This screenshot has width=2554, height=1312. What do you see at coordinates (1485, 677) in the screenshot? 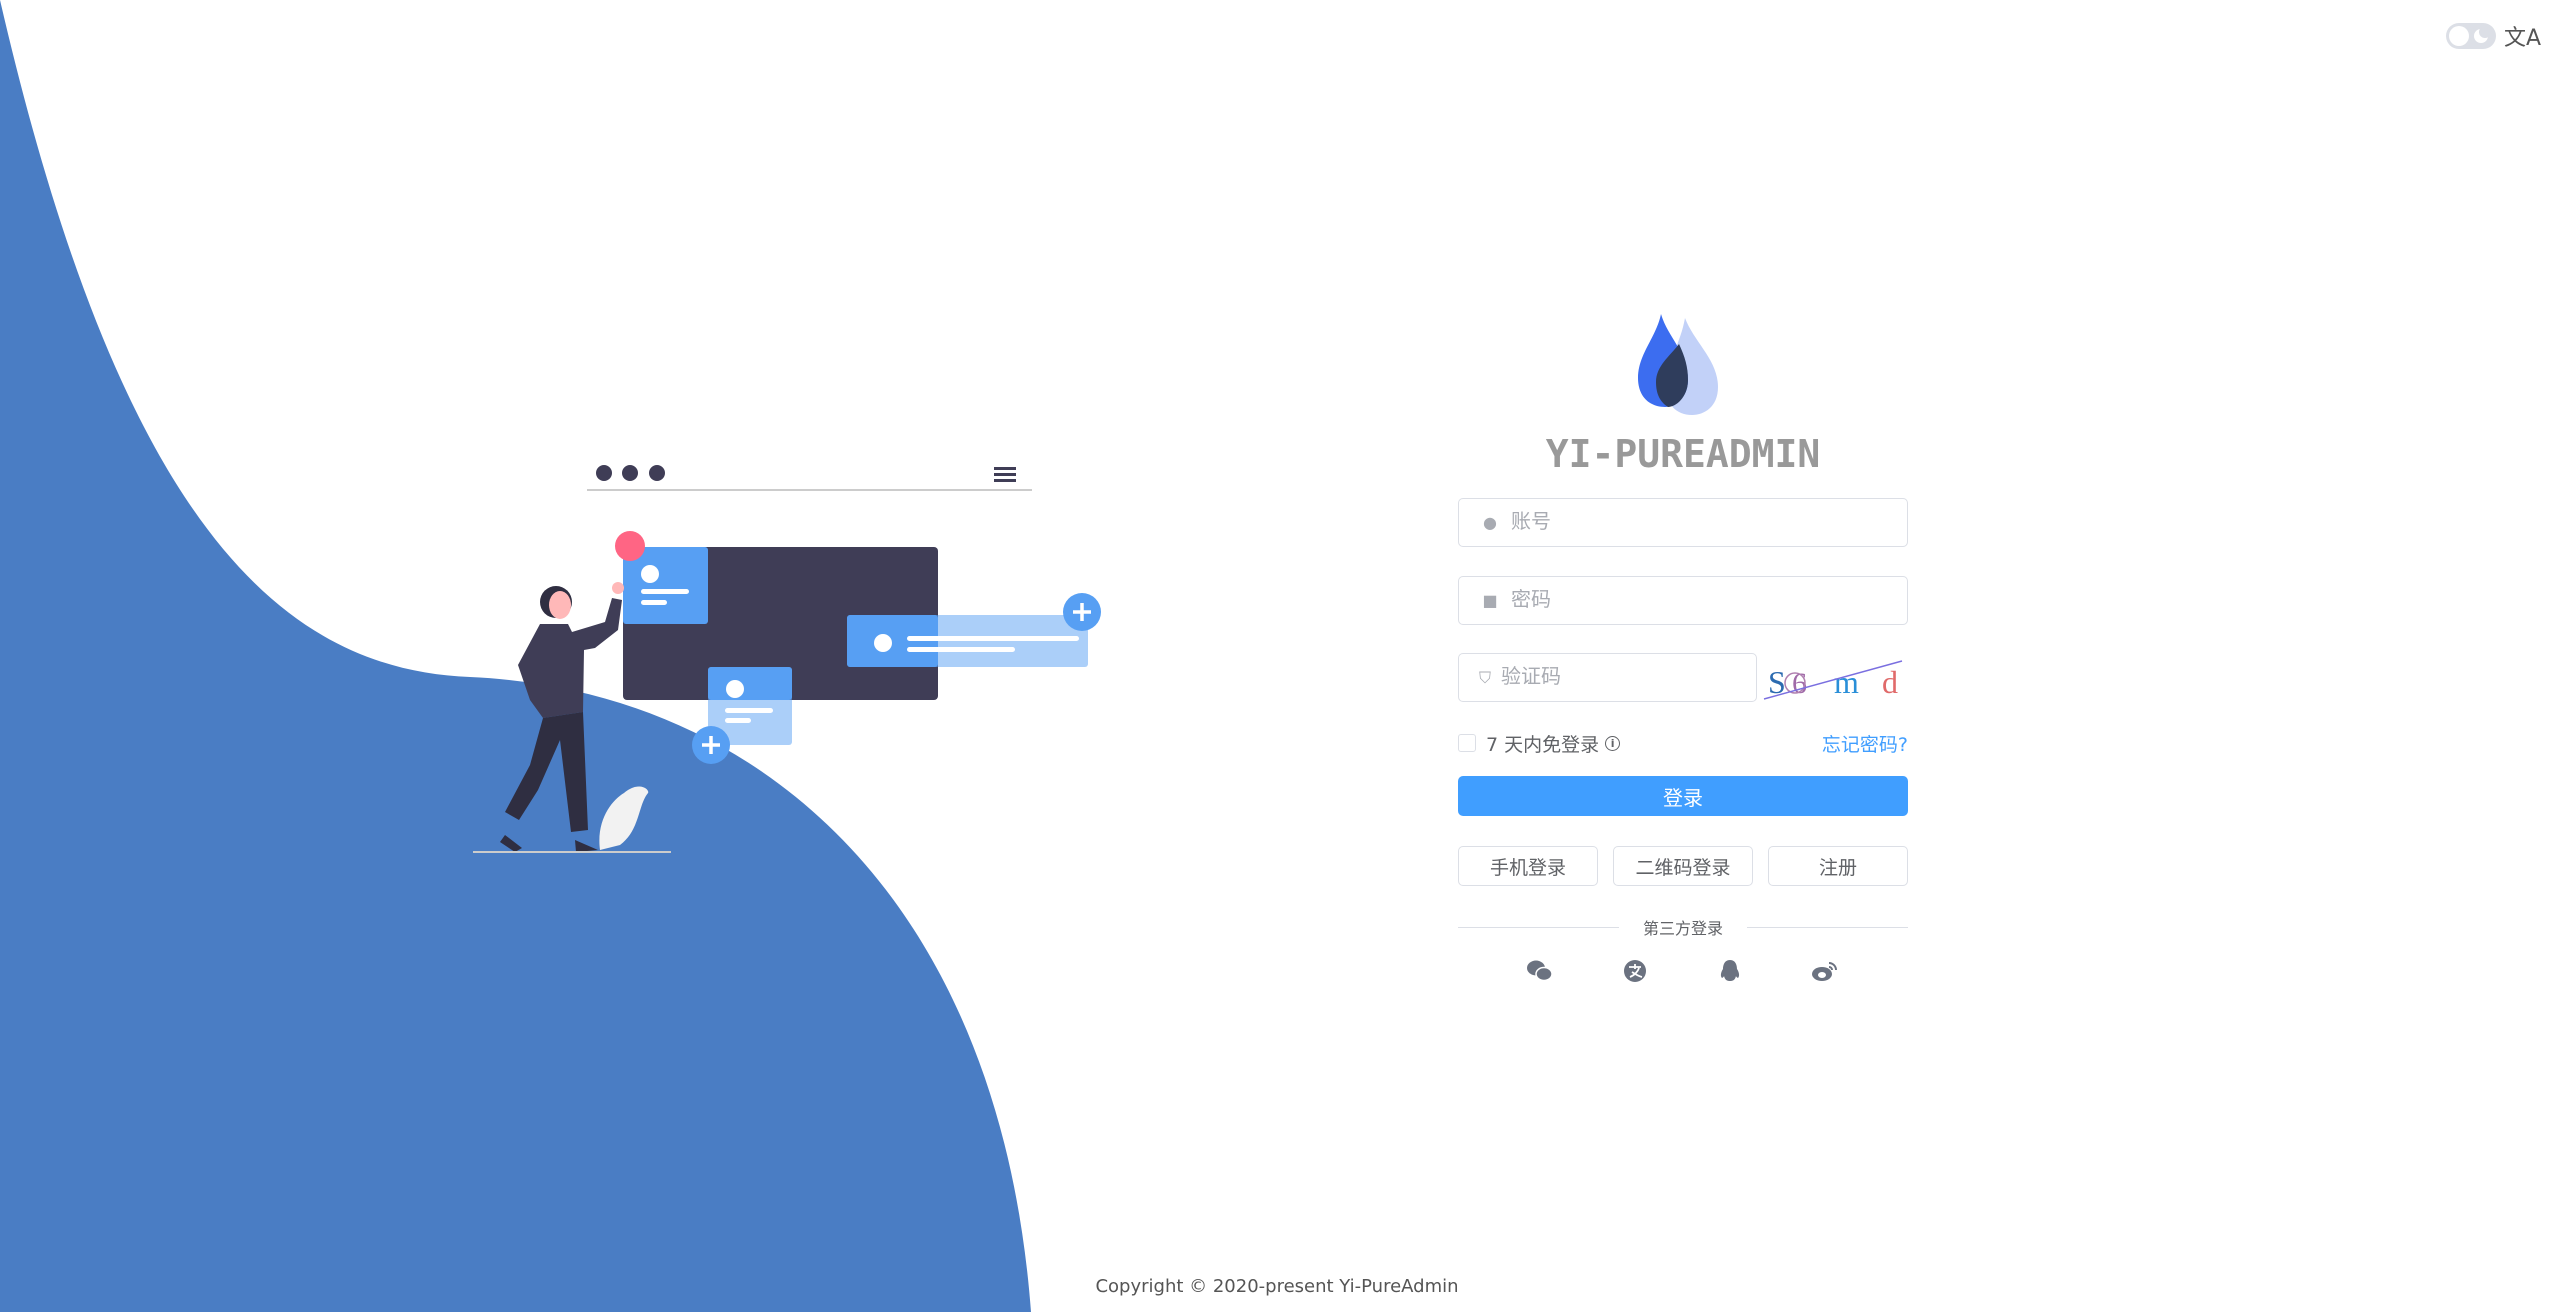
I see `shield-icon: ⛉` at bounding box center [1485, 677].